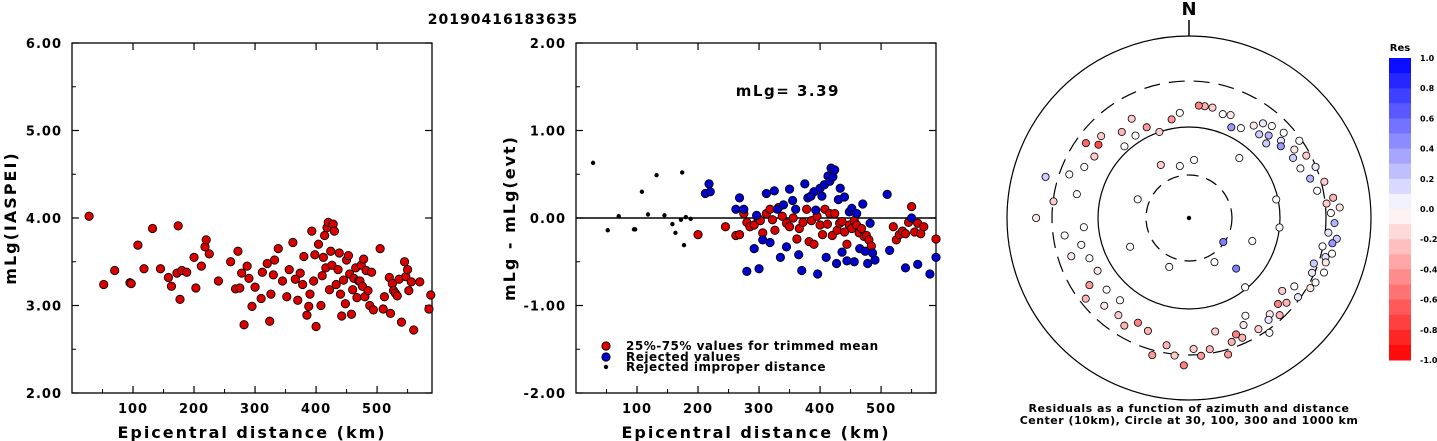 This screenshot has height=441, width=1437. I want to click on y-tick-label: 0.00, so click(548, 219).